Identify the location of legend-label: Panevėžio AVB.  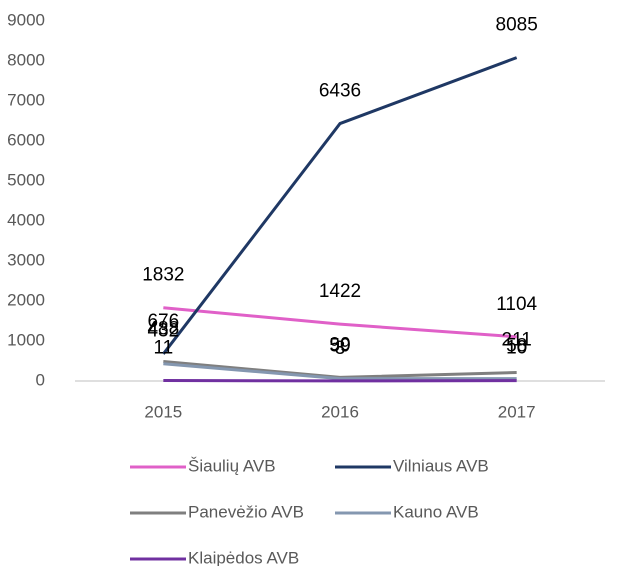
(246, 511).